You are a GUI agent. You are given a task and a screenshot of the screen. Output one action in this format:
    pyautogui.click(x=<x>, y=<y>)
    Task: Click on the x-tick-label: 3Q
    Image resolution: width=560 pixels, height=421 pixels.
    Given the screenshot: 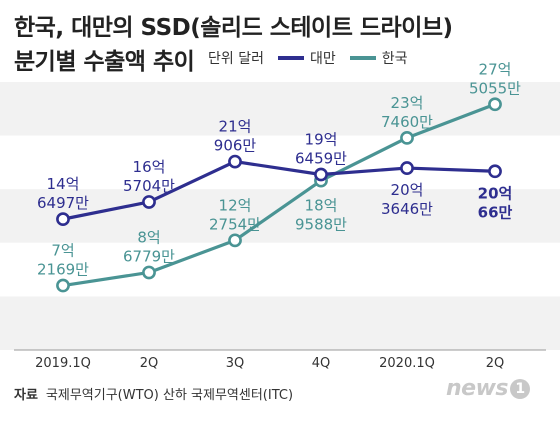 What is the action you would take?
    pyautogui.click(x=235, y=363)
    